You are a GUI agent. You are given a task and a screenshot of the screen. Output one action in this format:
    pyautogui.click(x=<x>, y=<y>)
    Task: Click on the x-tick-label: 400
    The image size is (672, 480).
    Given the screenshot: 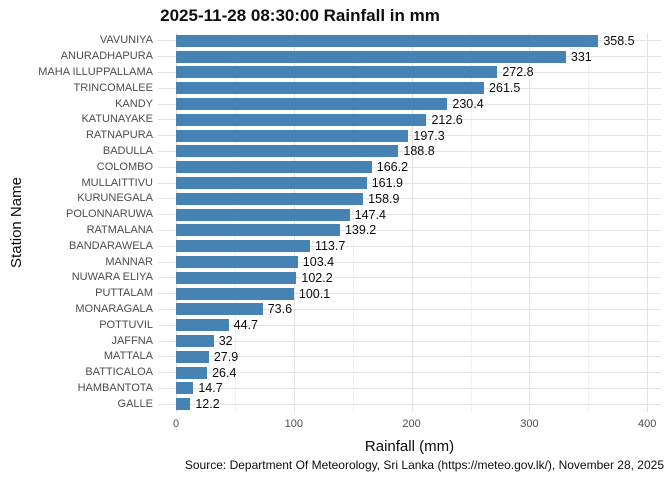 What is the action you would take?
    pyautogui.click(x=647, y=424)
    